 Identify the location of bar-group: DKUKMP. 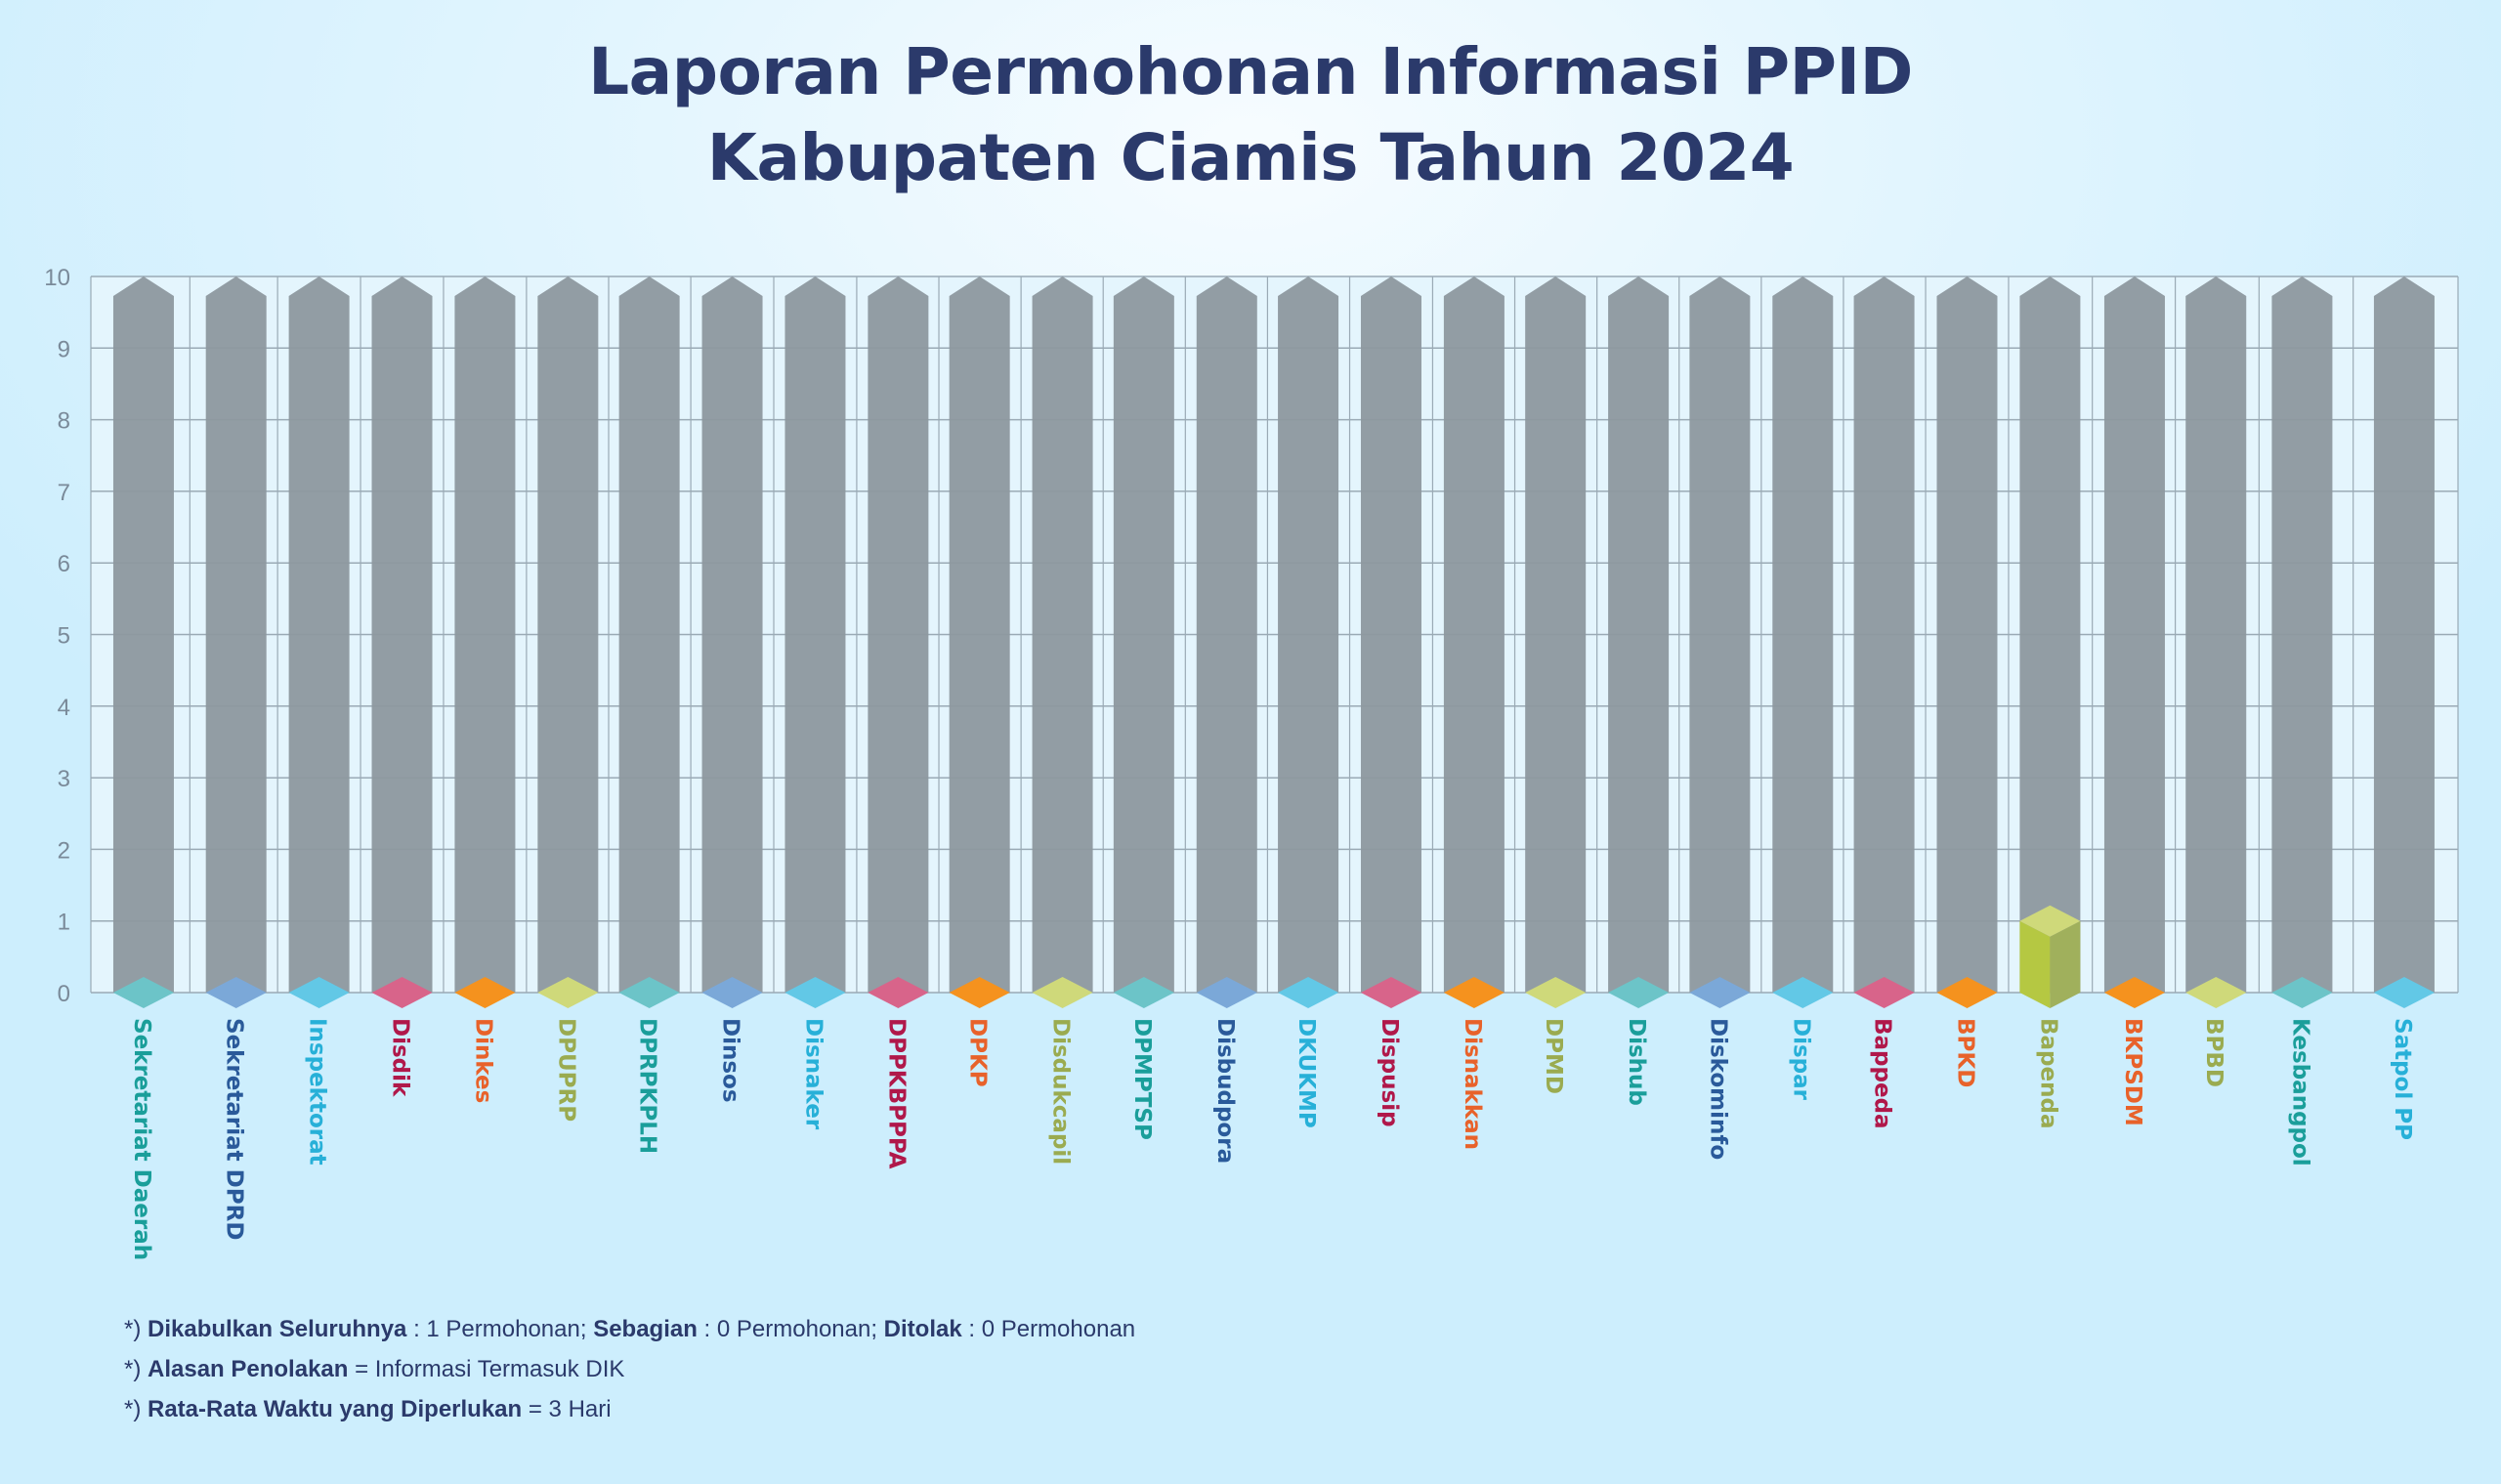
(1308, 702).